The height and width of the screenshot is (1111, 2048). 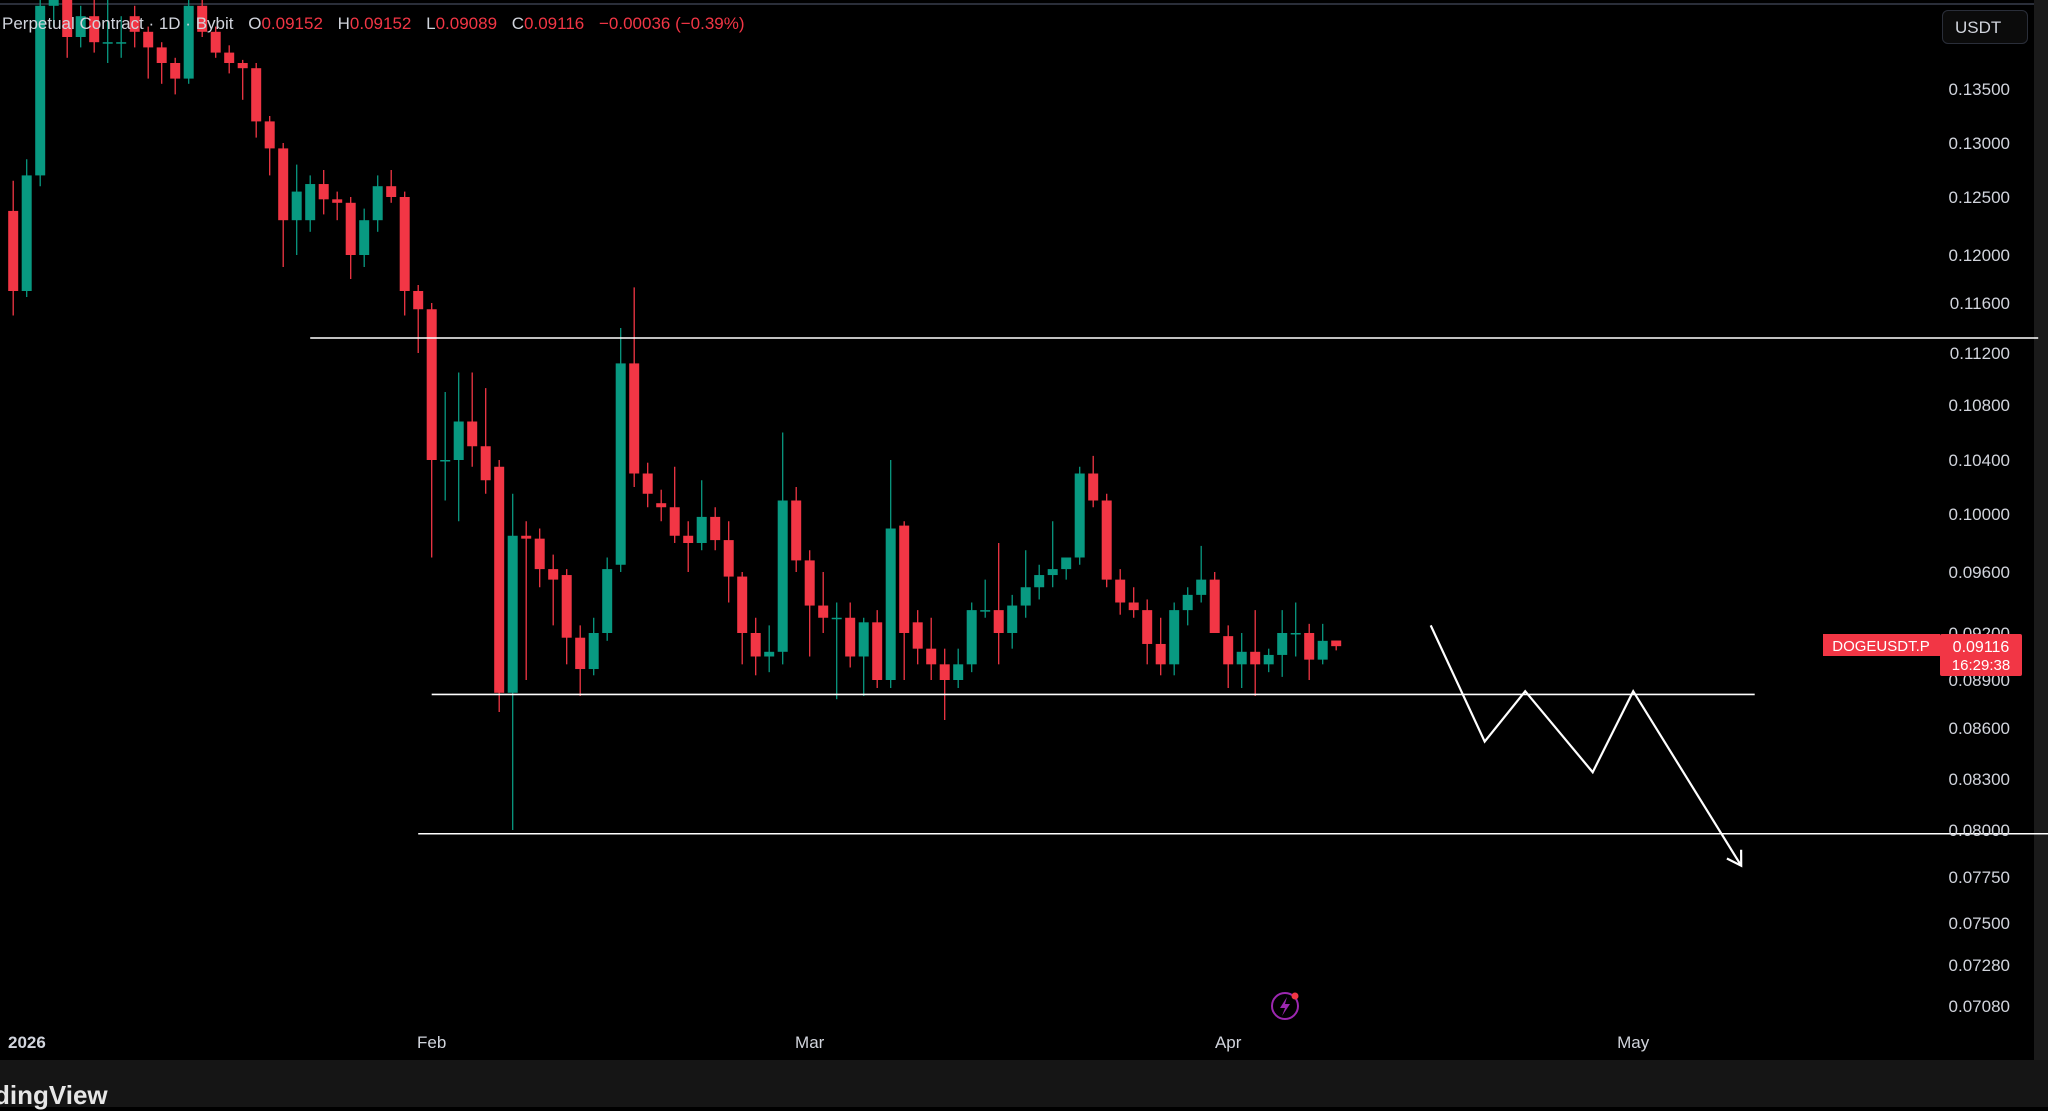 I want to click on currency-selector-button: USDT, so click(x=1985, y=27).